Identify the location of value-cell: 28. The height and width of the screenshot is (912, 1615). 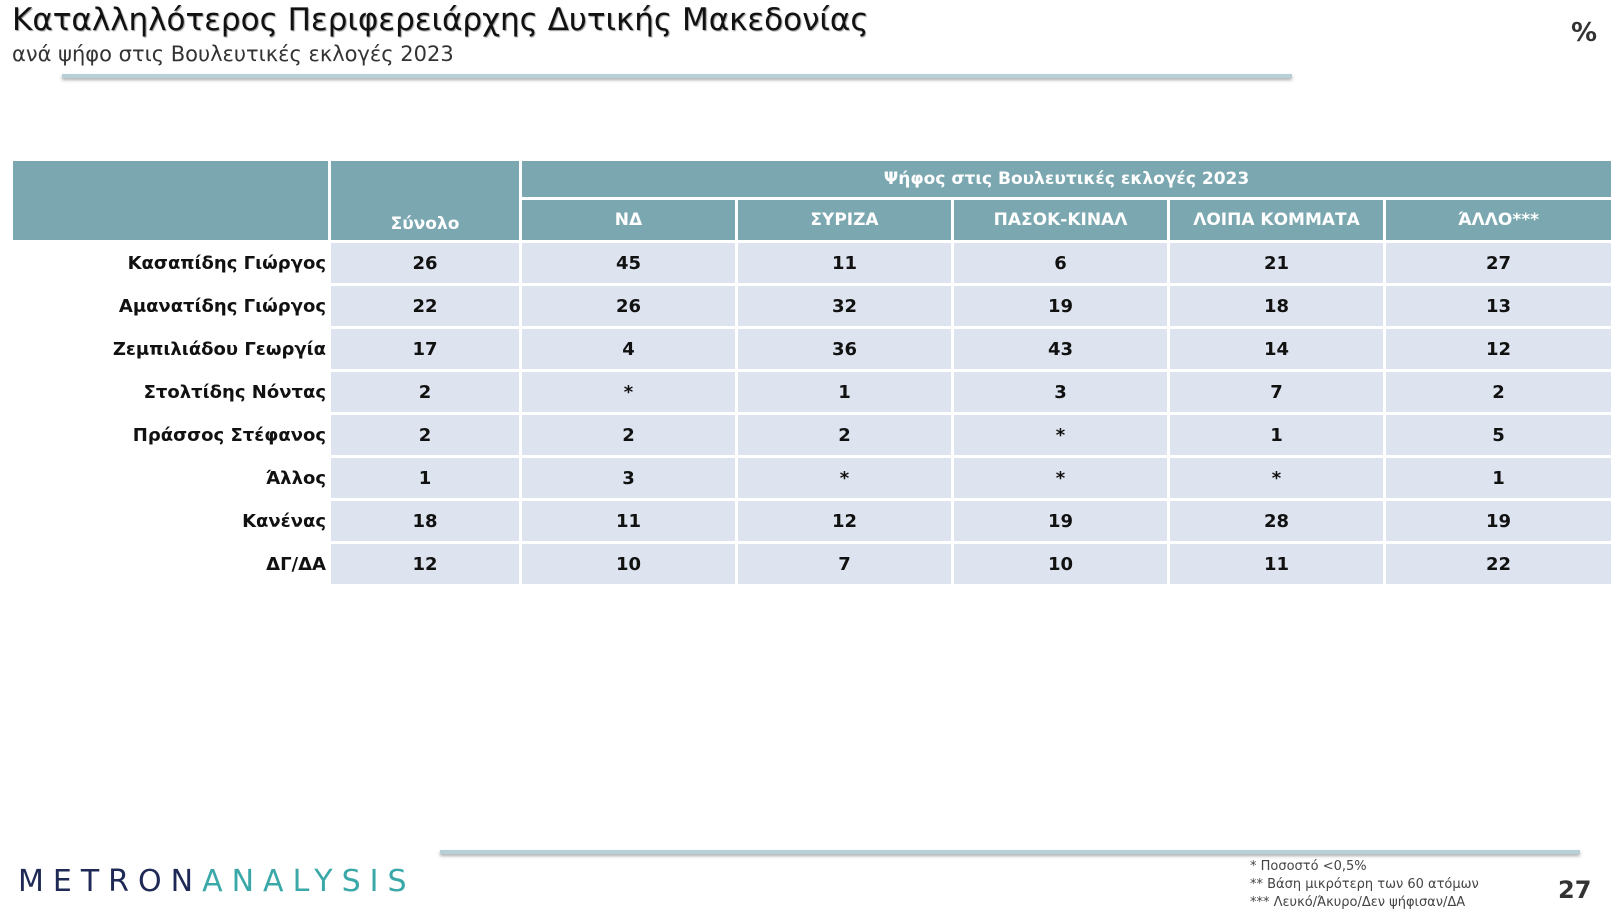
(1276, 521).